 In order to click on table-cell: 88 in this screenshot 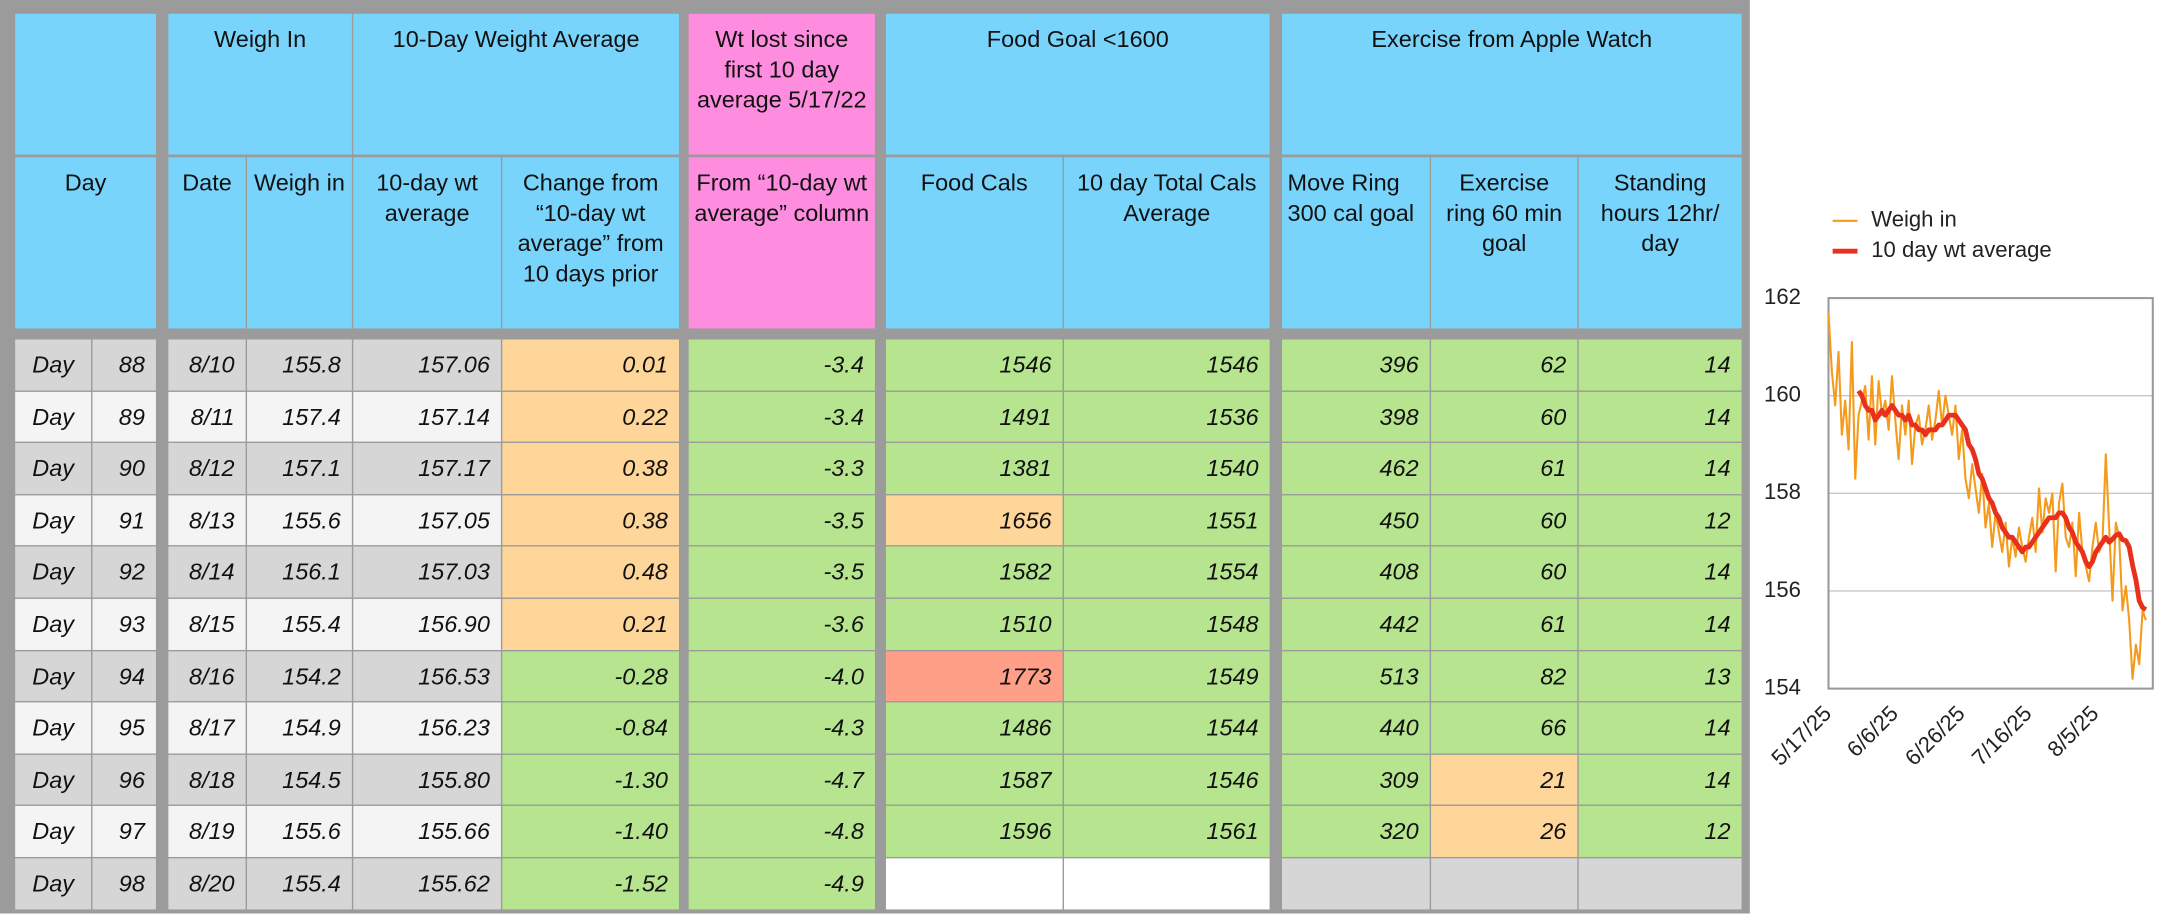, I will do `click(124, 364)`.